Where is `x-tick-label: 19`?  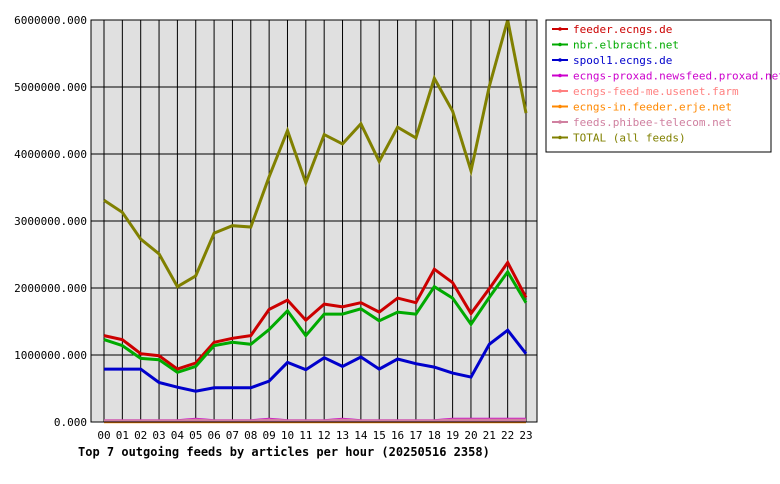 x-tick-label: 19 is located at coordinates (452, 435).